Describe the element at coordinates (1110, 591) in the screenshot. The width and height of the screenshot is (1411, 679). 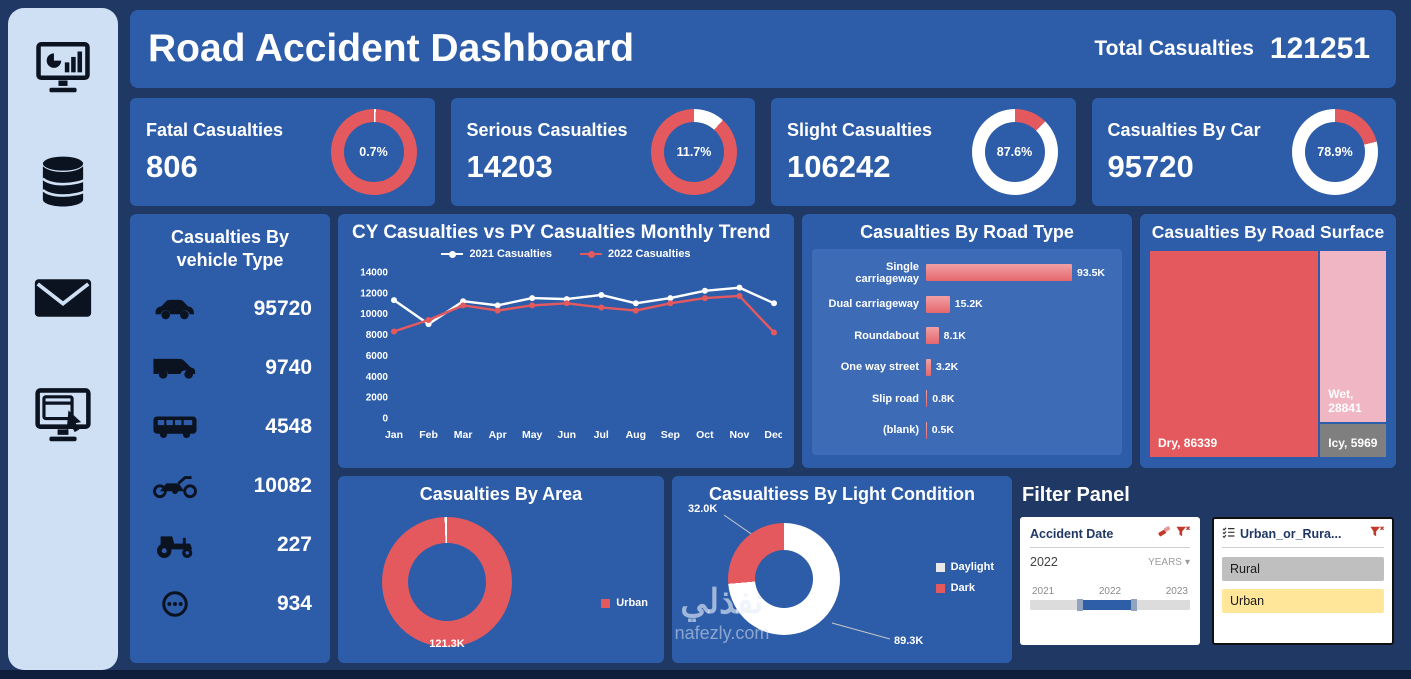
I see `year-label: 2022` at that location.